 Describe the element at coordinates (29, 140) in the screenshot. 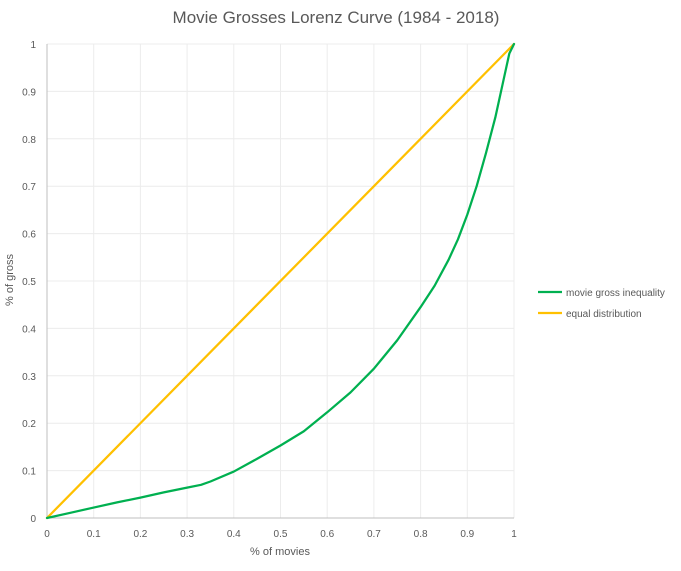

I see `y-tick-label: 0.8` at that location.